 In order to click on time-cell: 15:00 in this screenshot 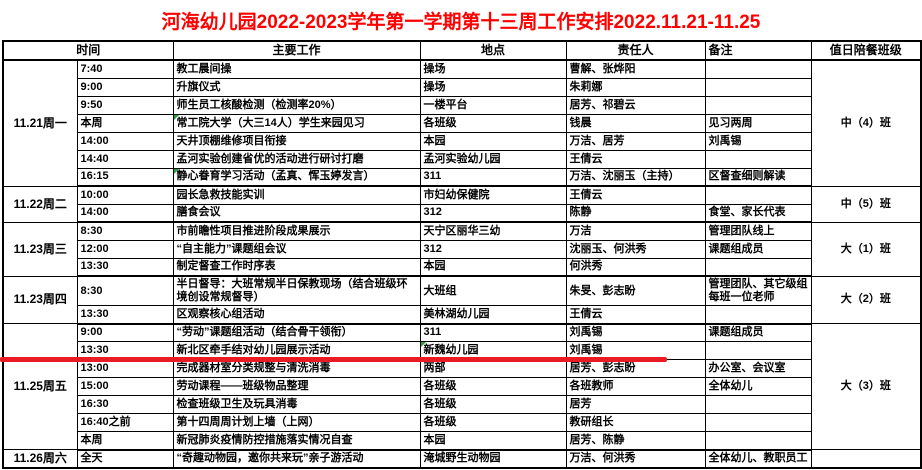, I will do `click(125, 386)`.